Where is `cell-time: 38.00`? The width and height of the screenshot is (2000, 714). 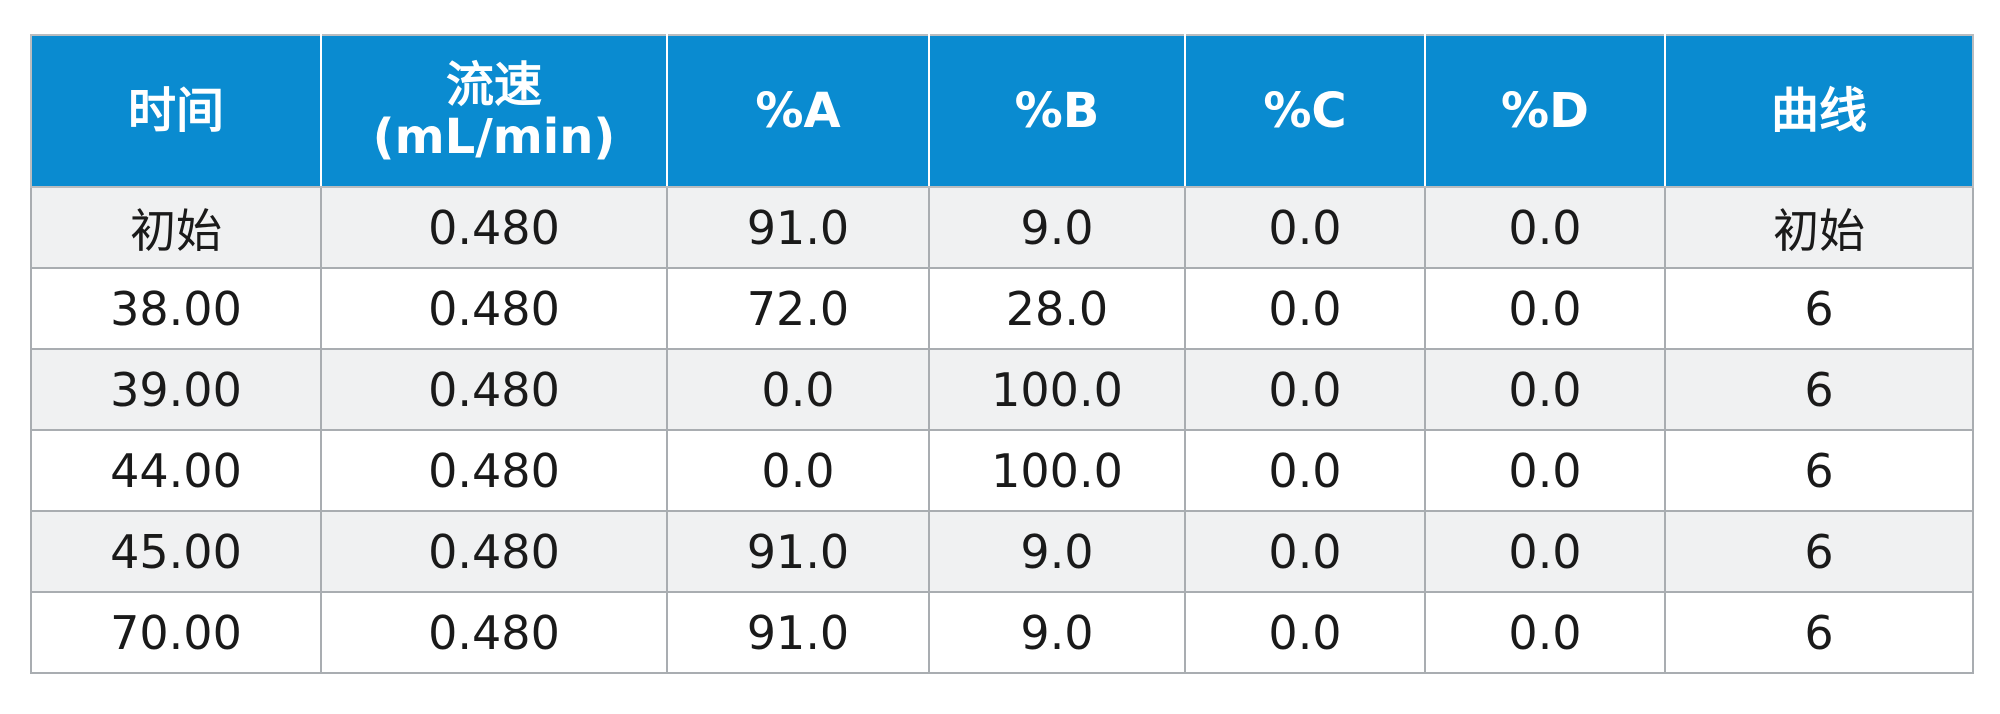 cell-time: 38.00 is located at coordinates (176, 308).